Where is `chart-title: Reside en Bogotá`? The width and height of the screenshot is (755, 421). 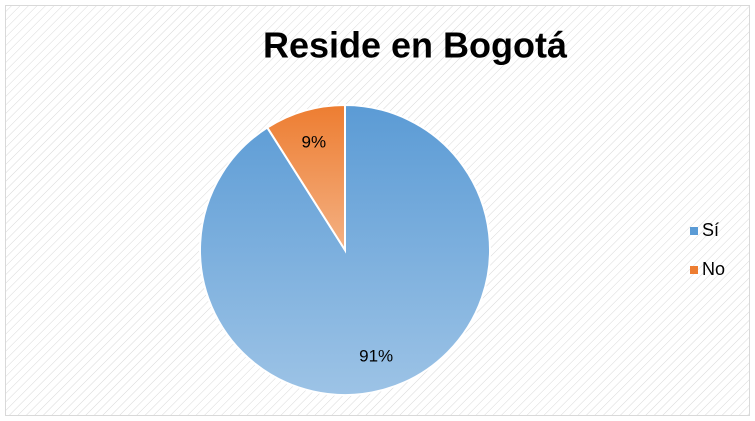 chart-title: Reside en Bogotá is located at coordinates (415, 45).